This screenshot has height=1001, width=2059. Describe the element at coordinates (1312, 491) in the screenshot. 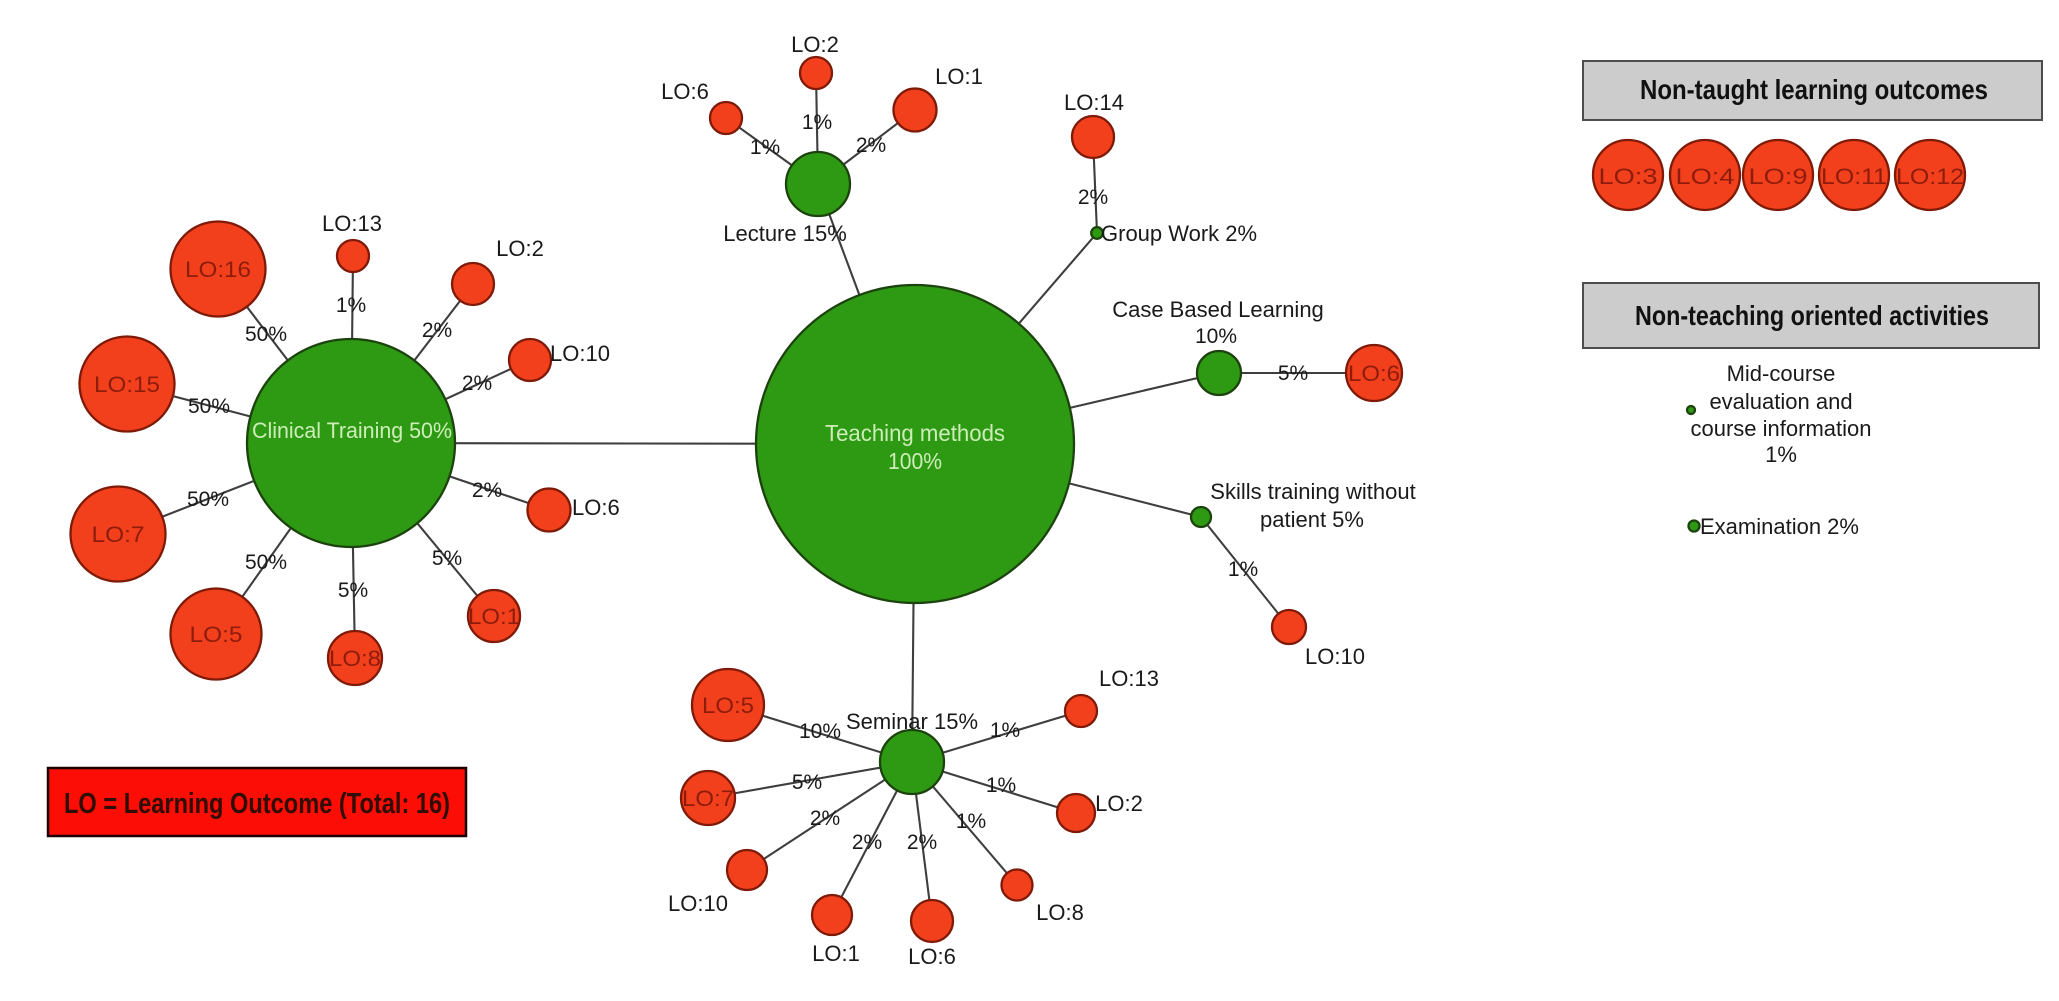

I see `svg-text: Skills training without` at that location.